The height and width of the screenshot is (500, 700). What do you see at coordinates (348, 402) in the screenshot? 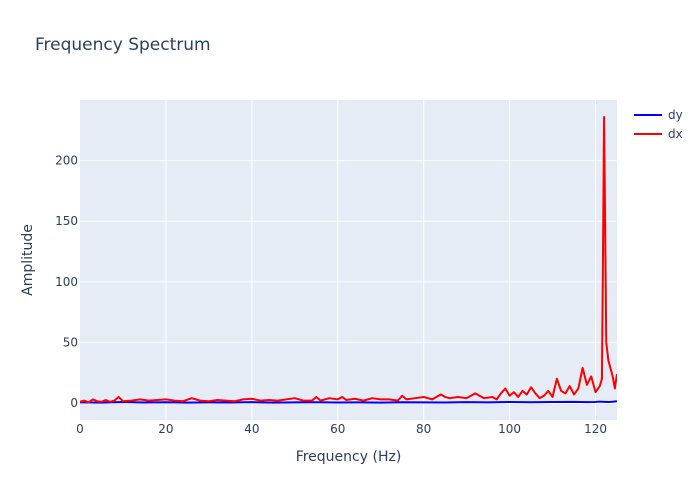
I see `series-line-dy` at bounding box center [348, 402].